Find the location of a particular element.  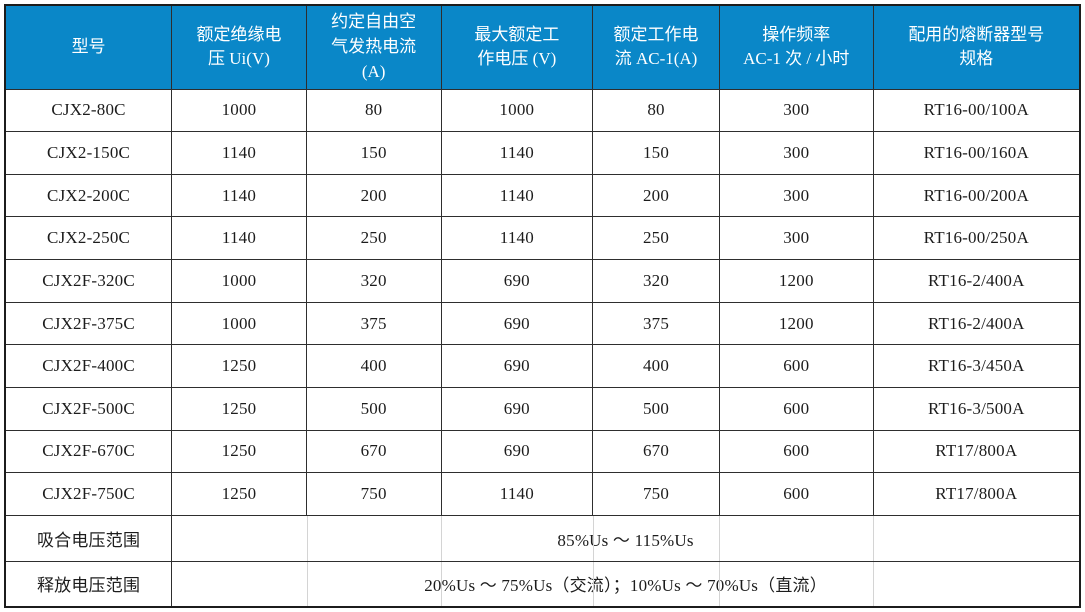

pickup-voltage-range-text: 85%Us ～ 115%Us is located at coordinates (625, 540).